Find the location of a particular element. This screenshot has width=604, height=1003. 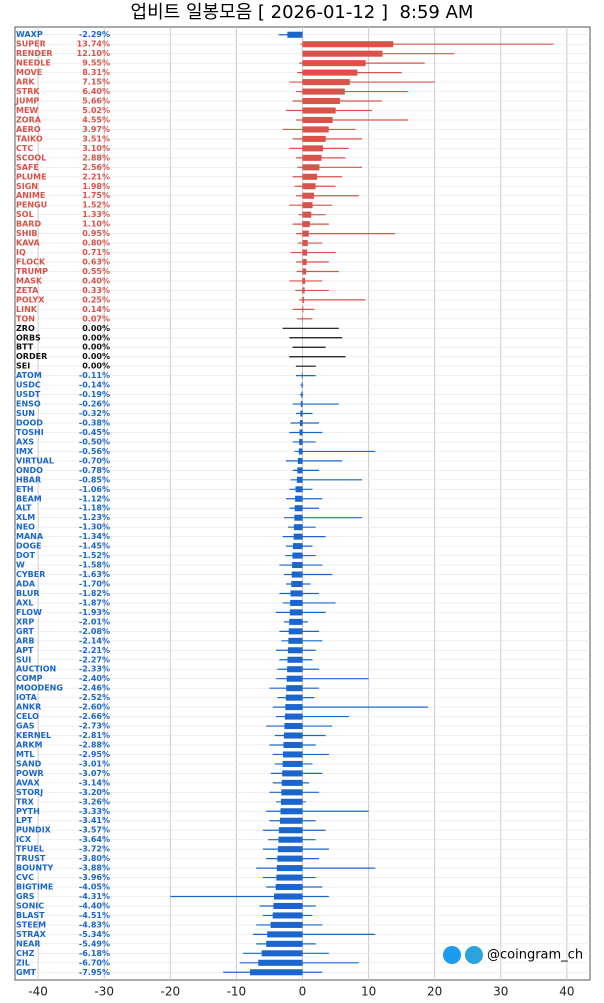

value-label: -5.49% is located at coordinates (94, 943).